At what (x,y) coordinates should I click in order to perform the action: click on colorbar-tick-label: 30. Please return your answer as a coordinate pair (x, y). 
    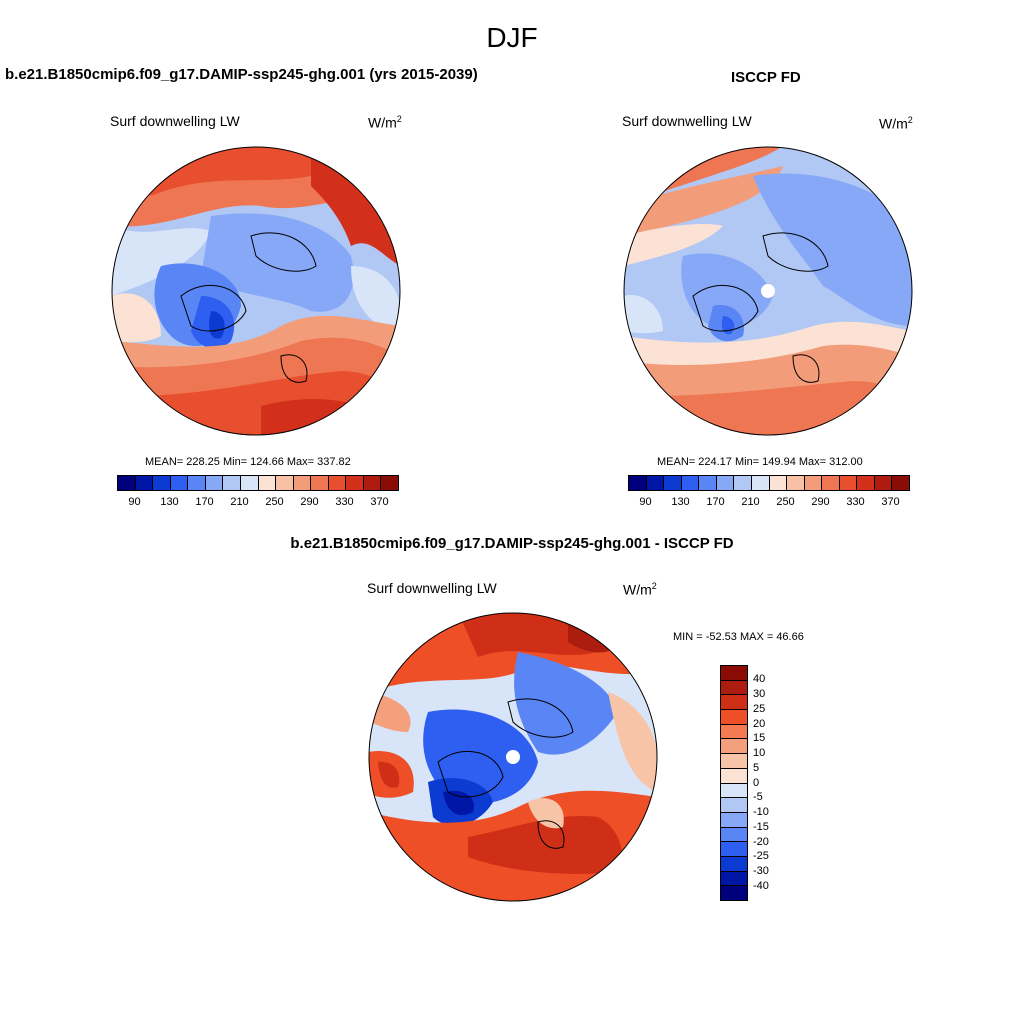
    Looking at the image, I should click on (759, 694).